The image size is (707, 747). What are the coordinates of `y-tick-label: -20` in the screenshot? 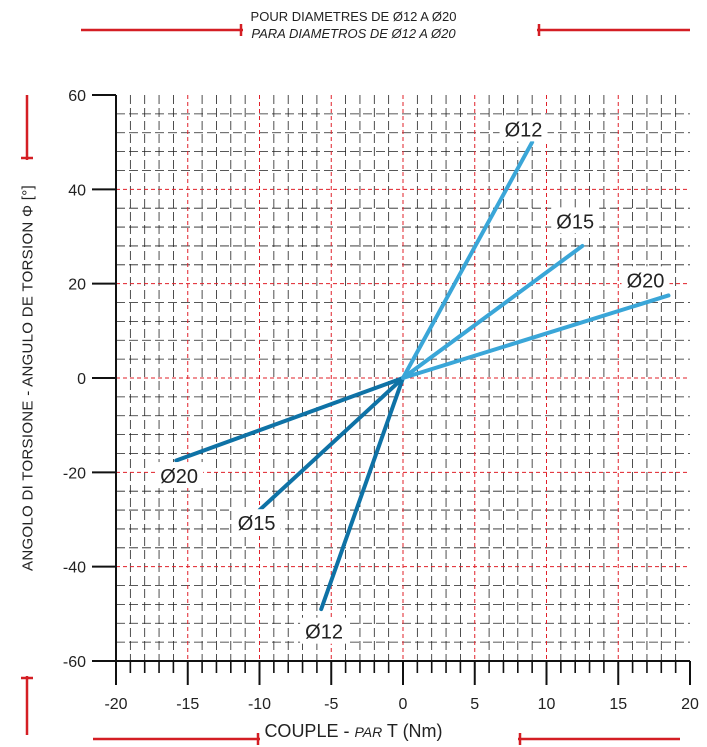 It's located at (74, 473).